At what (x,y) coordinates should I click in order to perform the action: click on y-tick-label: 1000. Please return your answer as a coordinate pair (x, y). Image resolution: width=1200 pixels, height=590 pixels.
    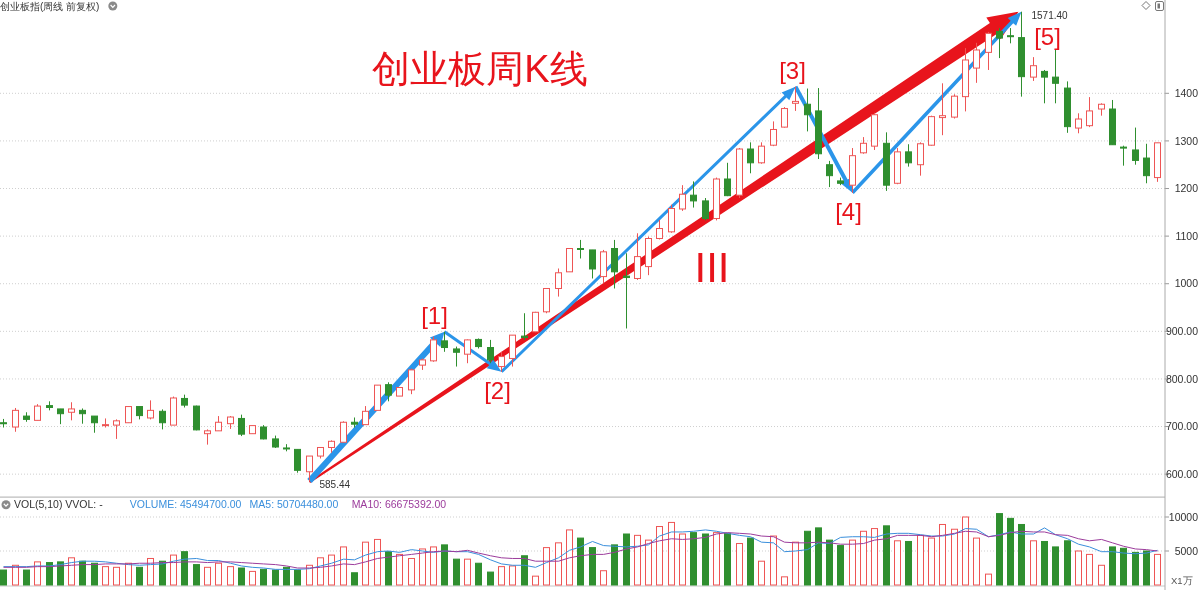
    Looking at the image, I should click on (1186, 283).